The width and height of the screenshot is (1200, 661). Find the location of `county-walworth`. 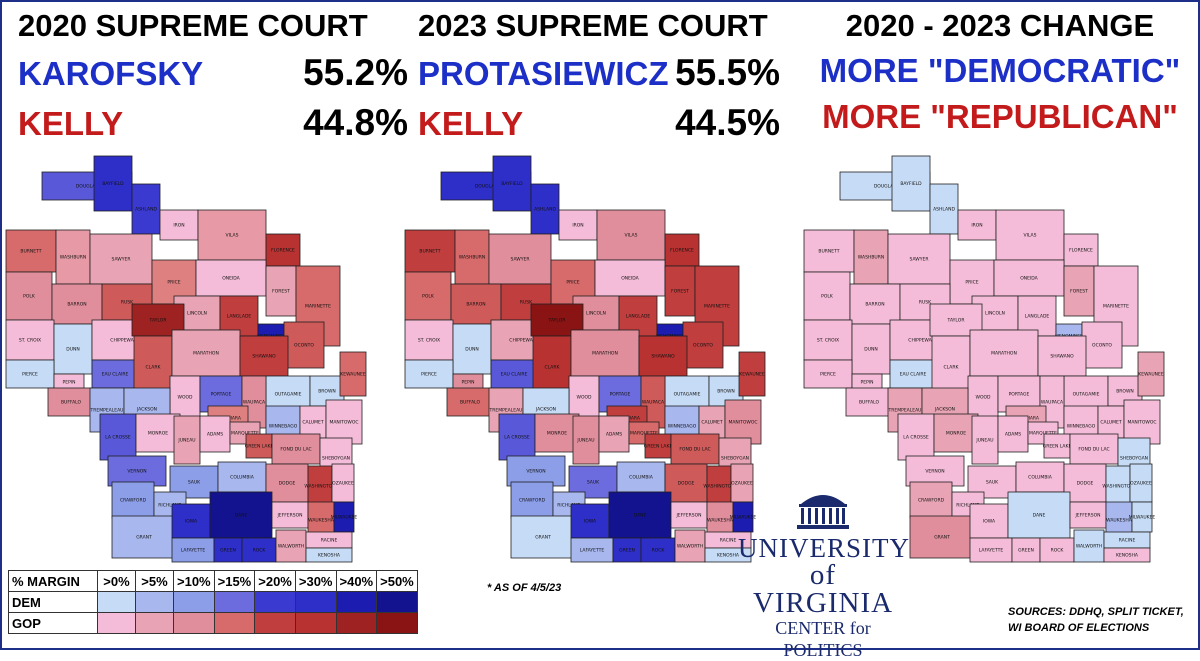

county-walworth is located at coordinates (690, 546).